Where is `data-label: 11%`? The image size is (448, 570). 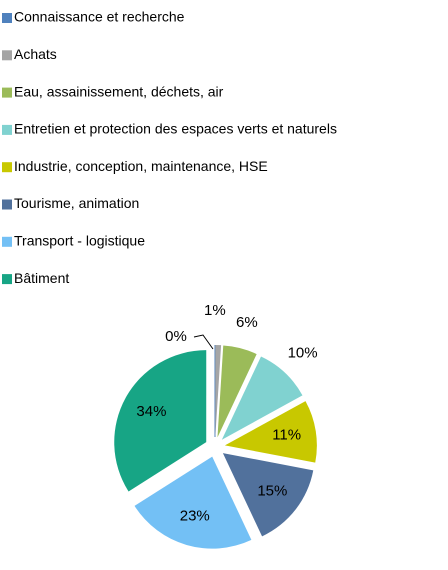
data-label: 11% is located at coordinates (286, 435).